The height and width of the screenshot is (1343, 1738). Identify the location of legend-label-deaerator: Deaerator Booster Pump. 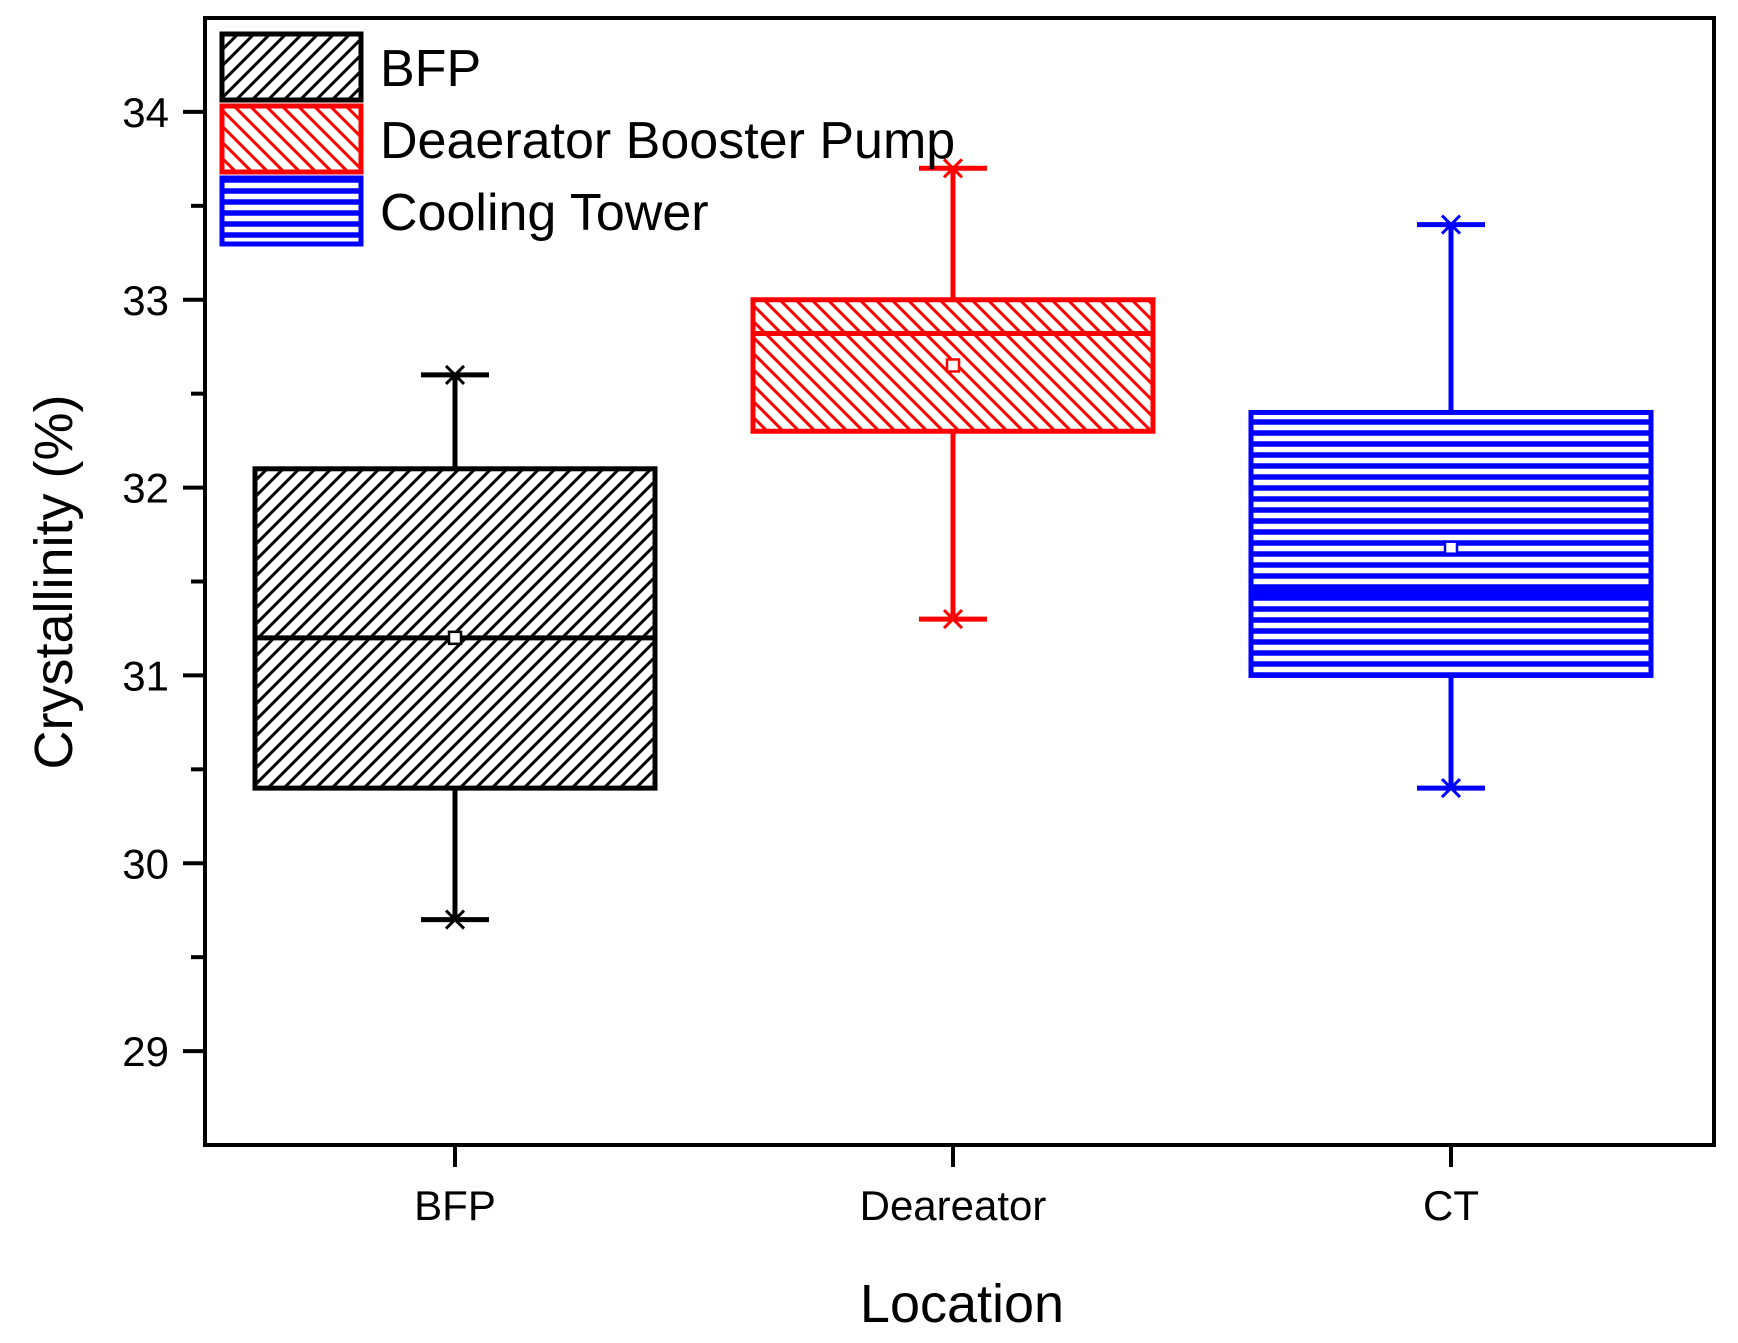
(667, 141).